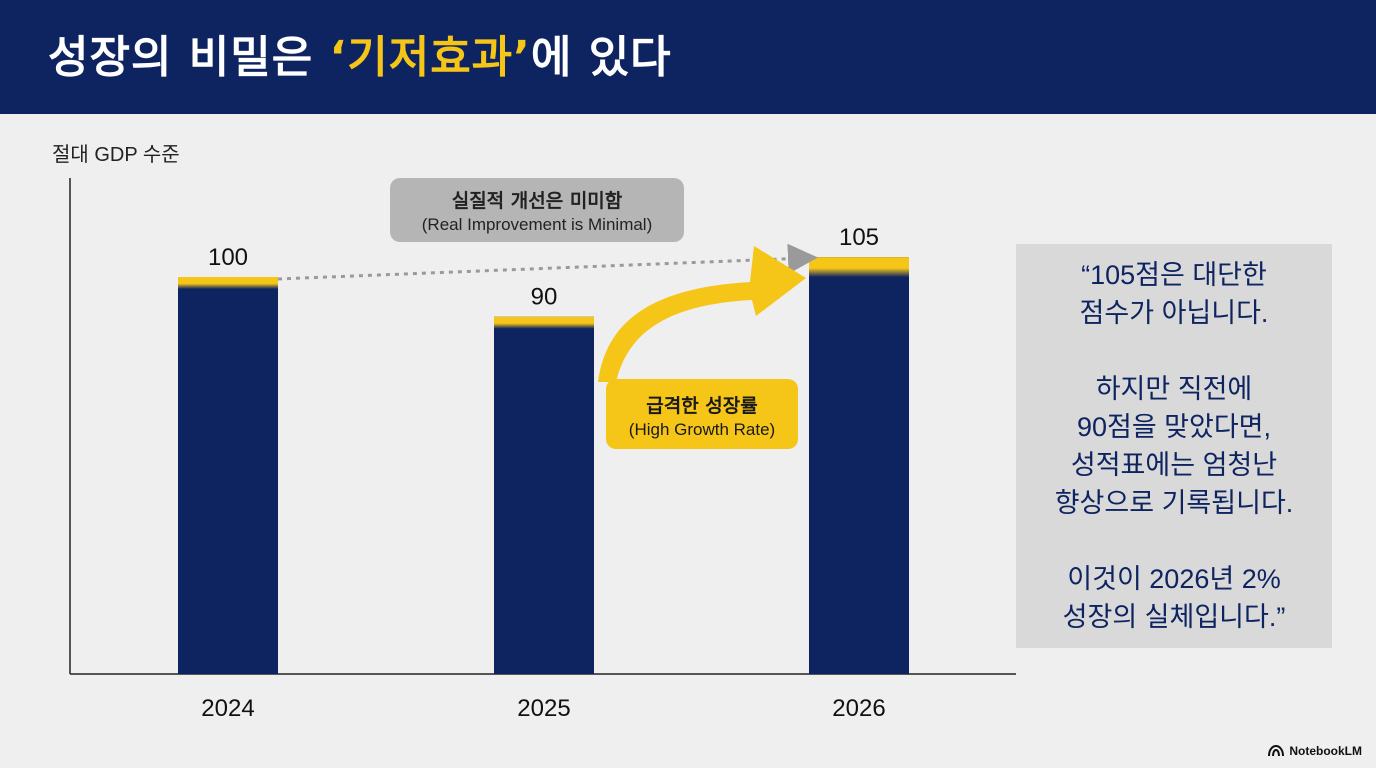 The height and width of the screenshot is (768, 1376). What do you see at coordinates (1325, 751) in the screenshot?
I see `footer-brand-text: NotebookLM` at bounding box center [1325, 751].